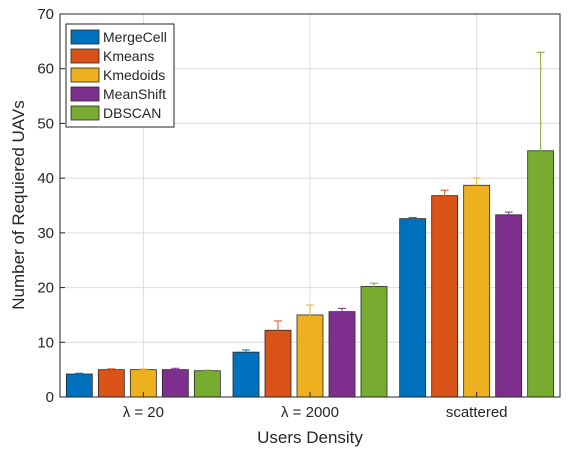 The height and width of the screenshot is (454, 575). Describe the element at coordinates (143, 412) in the screenshot. I see `x-tick-label: λ = 20` at that location.